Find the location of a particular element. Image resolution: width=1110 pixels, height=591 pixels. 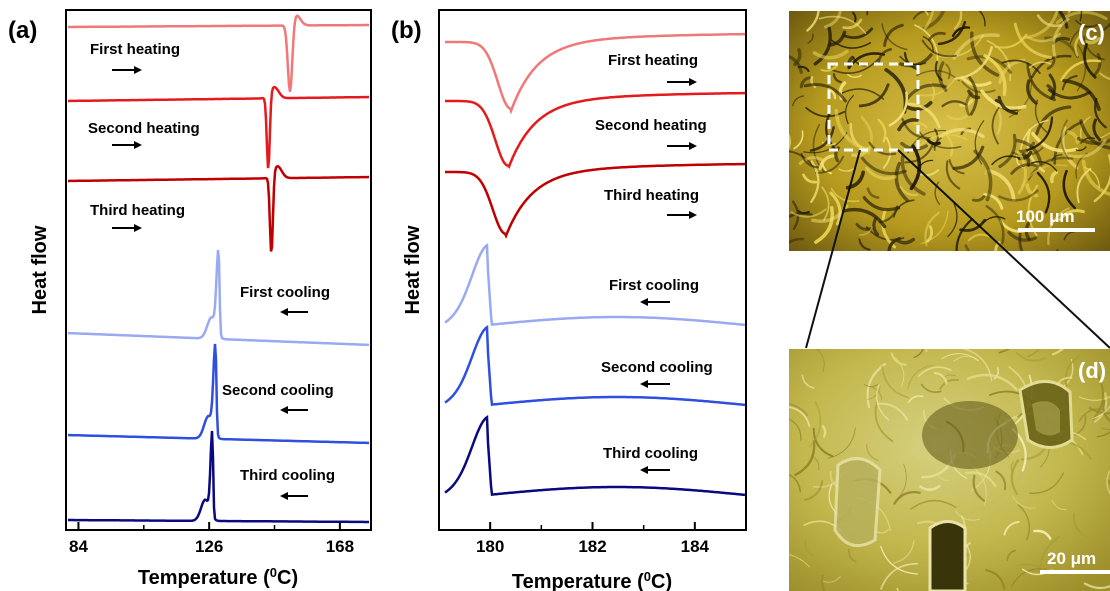

curve-a-third-cooling is located at coordinates (218, 477).